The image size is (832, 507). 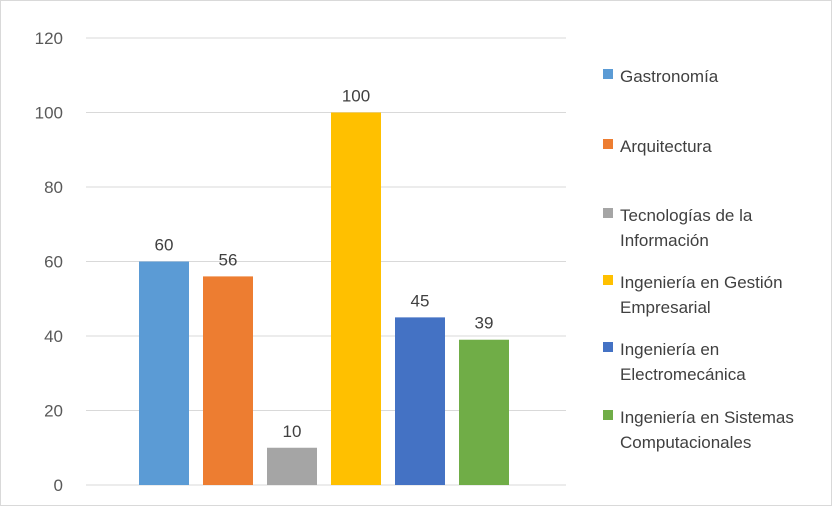 I want to click on legend-label: Ingeniería en, so click(x=669, y=349).